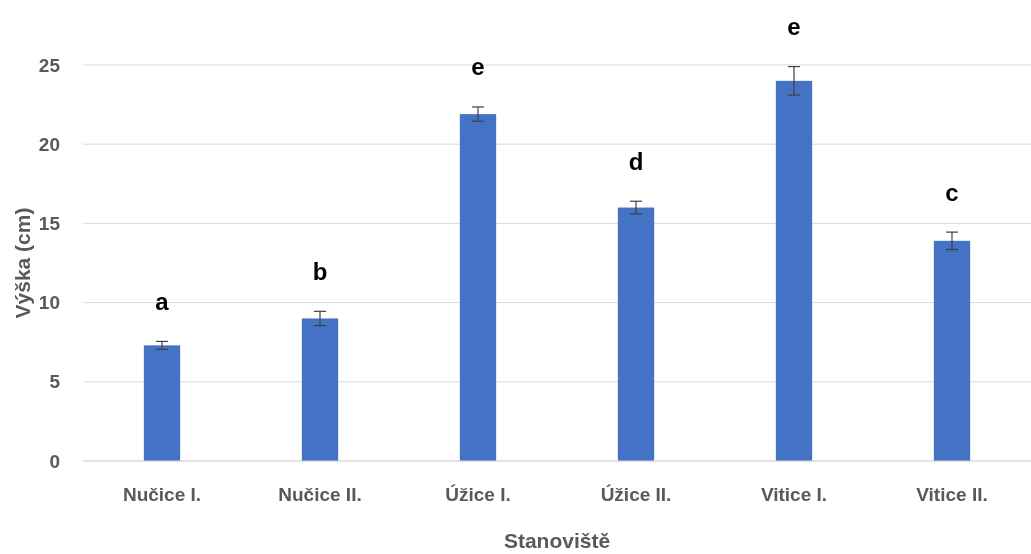 The image size is (1031, 554). I want to click on y-tick-label: 15, so click(49, 224).